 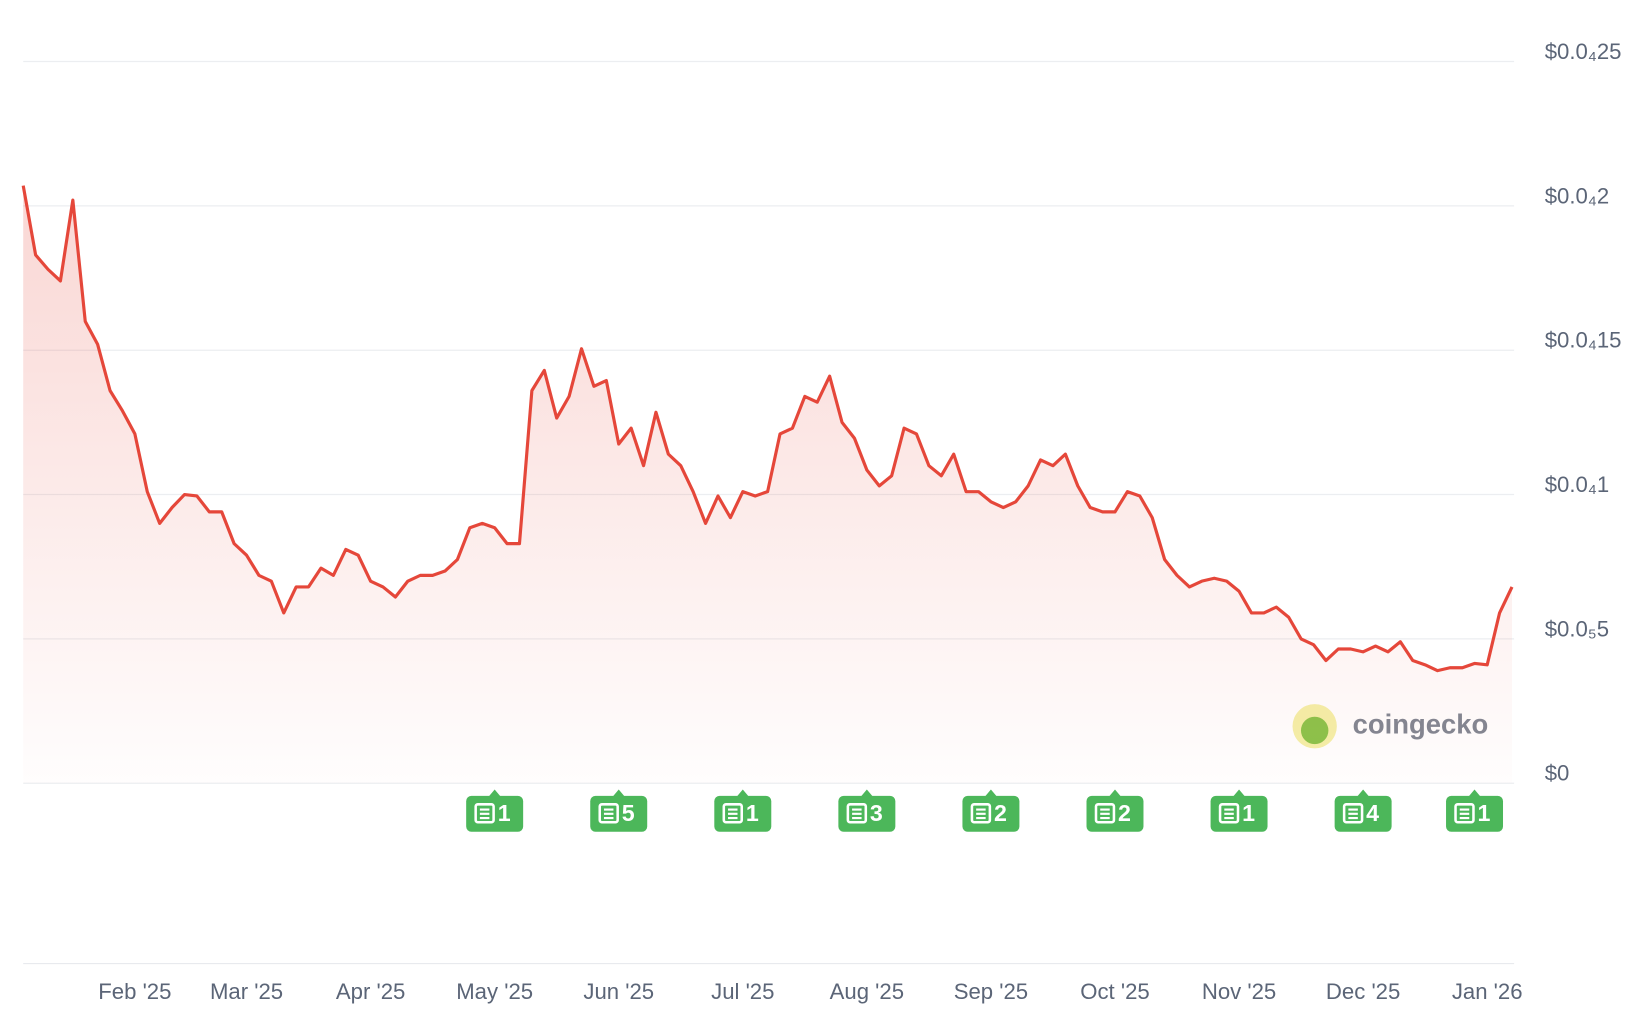 I want to click on y-tick-label: $0.0₅5, so click(x=1577, y=628).